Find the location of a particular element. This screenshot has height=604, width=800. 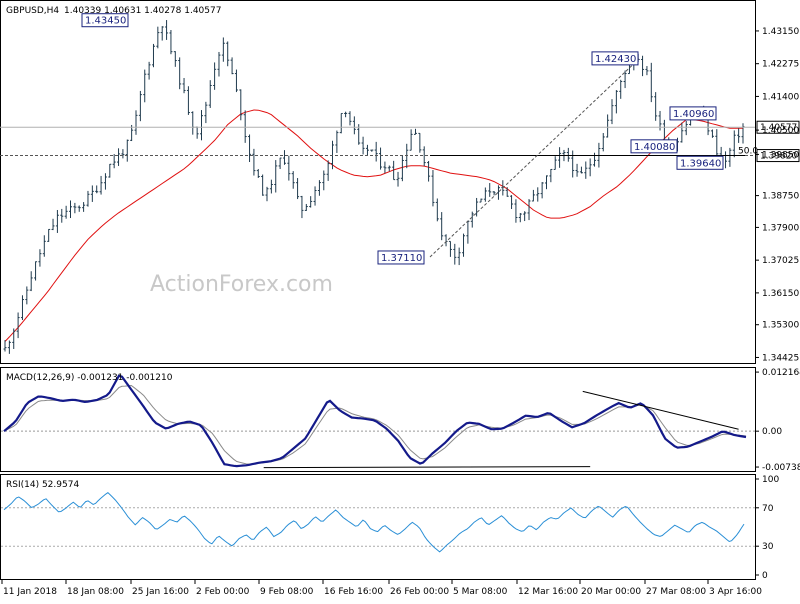

price-annotation-label: 1.40960 is located at coordinates (693, 114).